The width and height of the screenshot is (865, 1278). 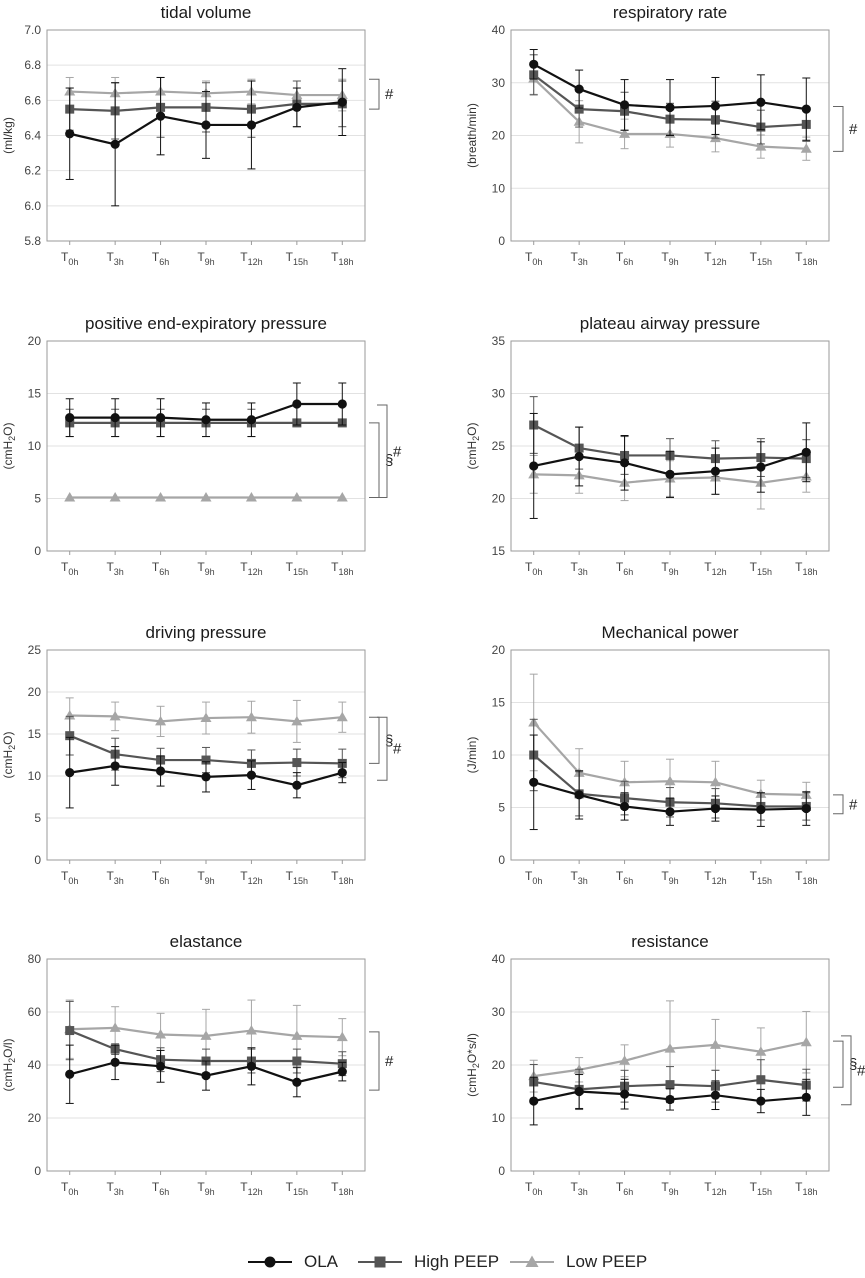 I want to click on legend-item-low-peep: Low PEEP, so click(x=577, y=1262).